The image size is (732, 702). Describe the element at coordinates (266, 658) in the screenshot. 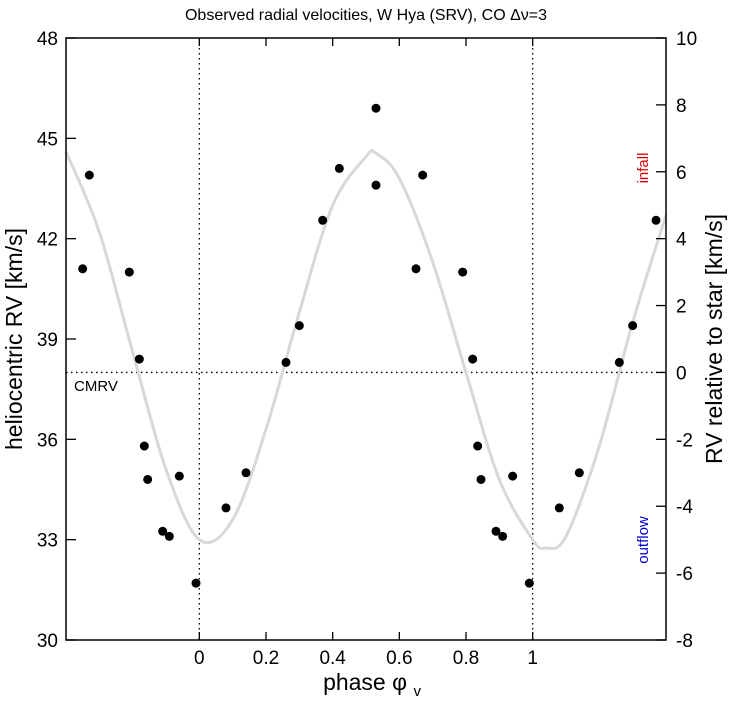

I see `x-tick-label-1: 0.2` at that location.